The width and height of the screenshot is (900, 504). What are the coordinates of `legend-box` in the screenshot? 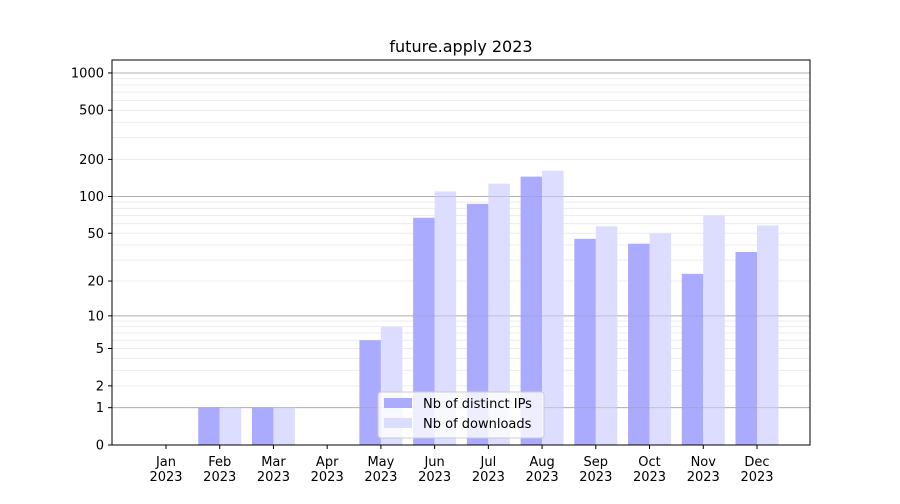 It's located at (461, 415).